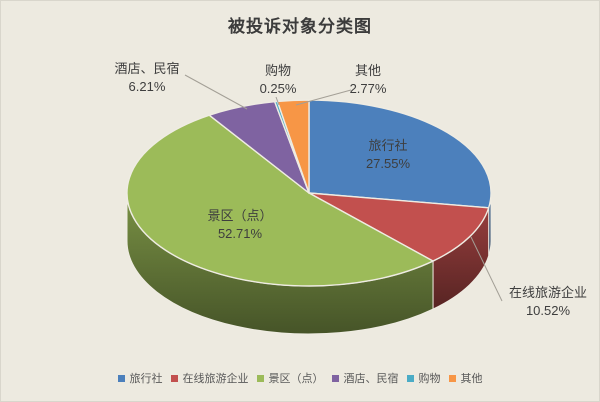 Image resolution: width=600 pixels, height=402 pixels. Describe the element at coordinates (368, 88) in the screenshot. I see `slice-label-pct: 2.77%` at that location.